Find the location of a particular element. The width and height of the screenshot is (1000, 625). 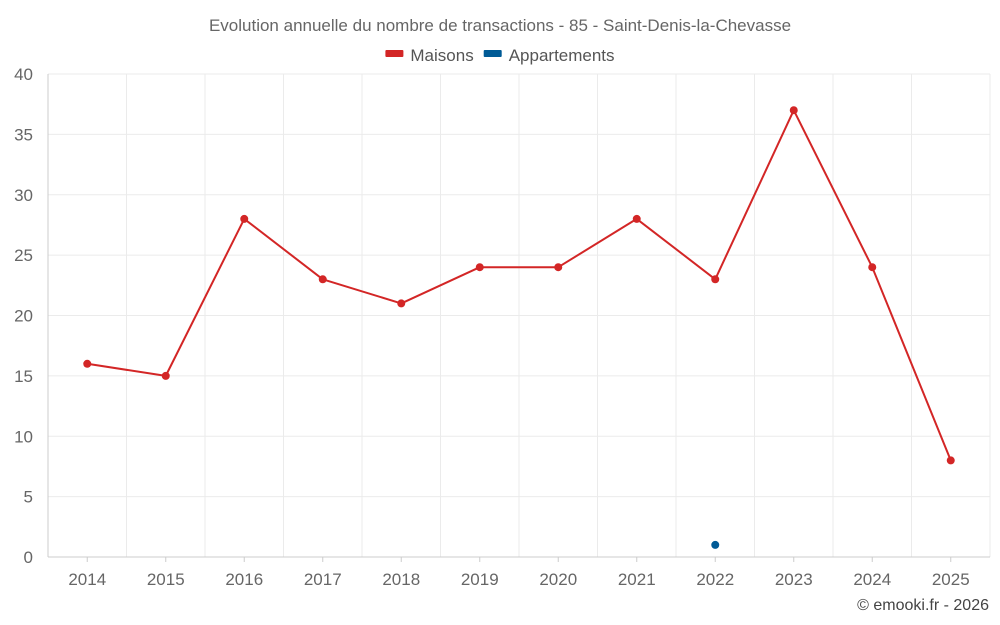

x-tick-label: 2025 is located at coordinates (951, 579).